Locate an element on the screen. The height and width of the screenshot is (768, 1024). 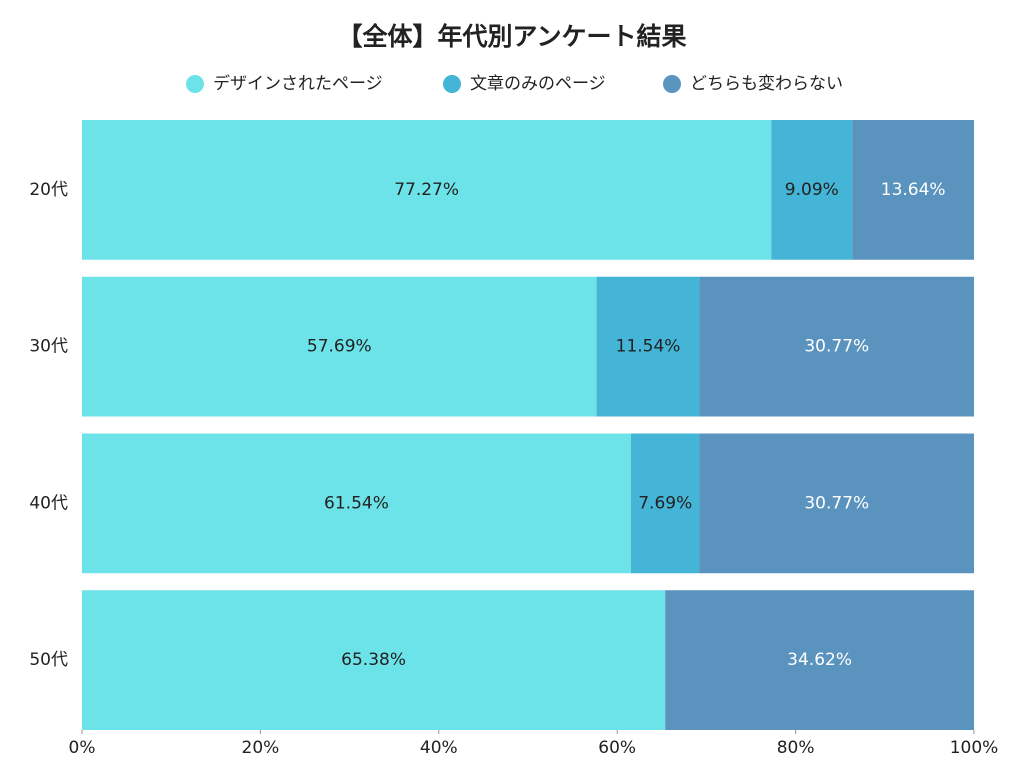
data-label: 77.27% is located at coordinates (426, 190).